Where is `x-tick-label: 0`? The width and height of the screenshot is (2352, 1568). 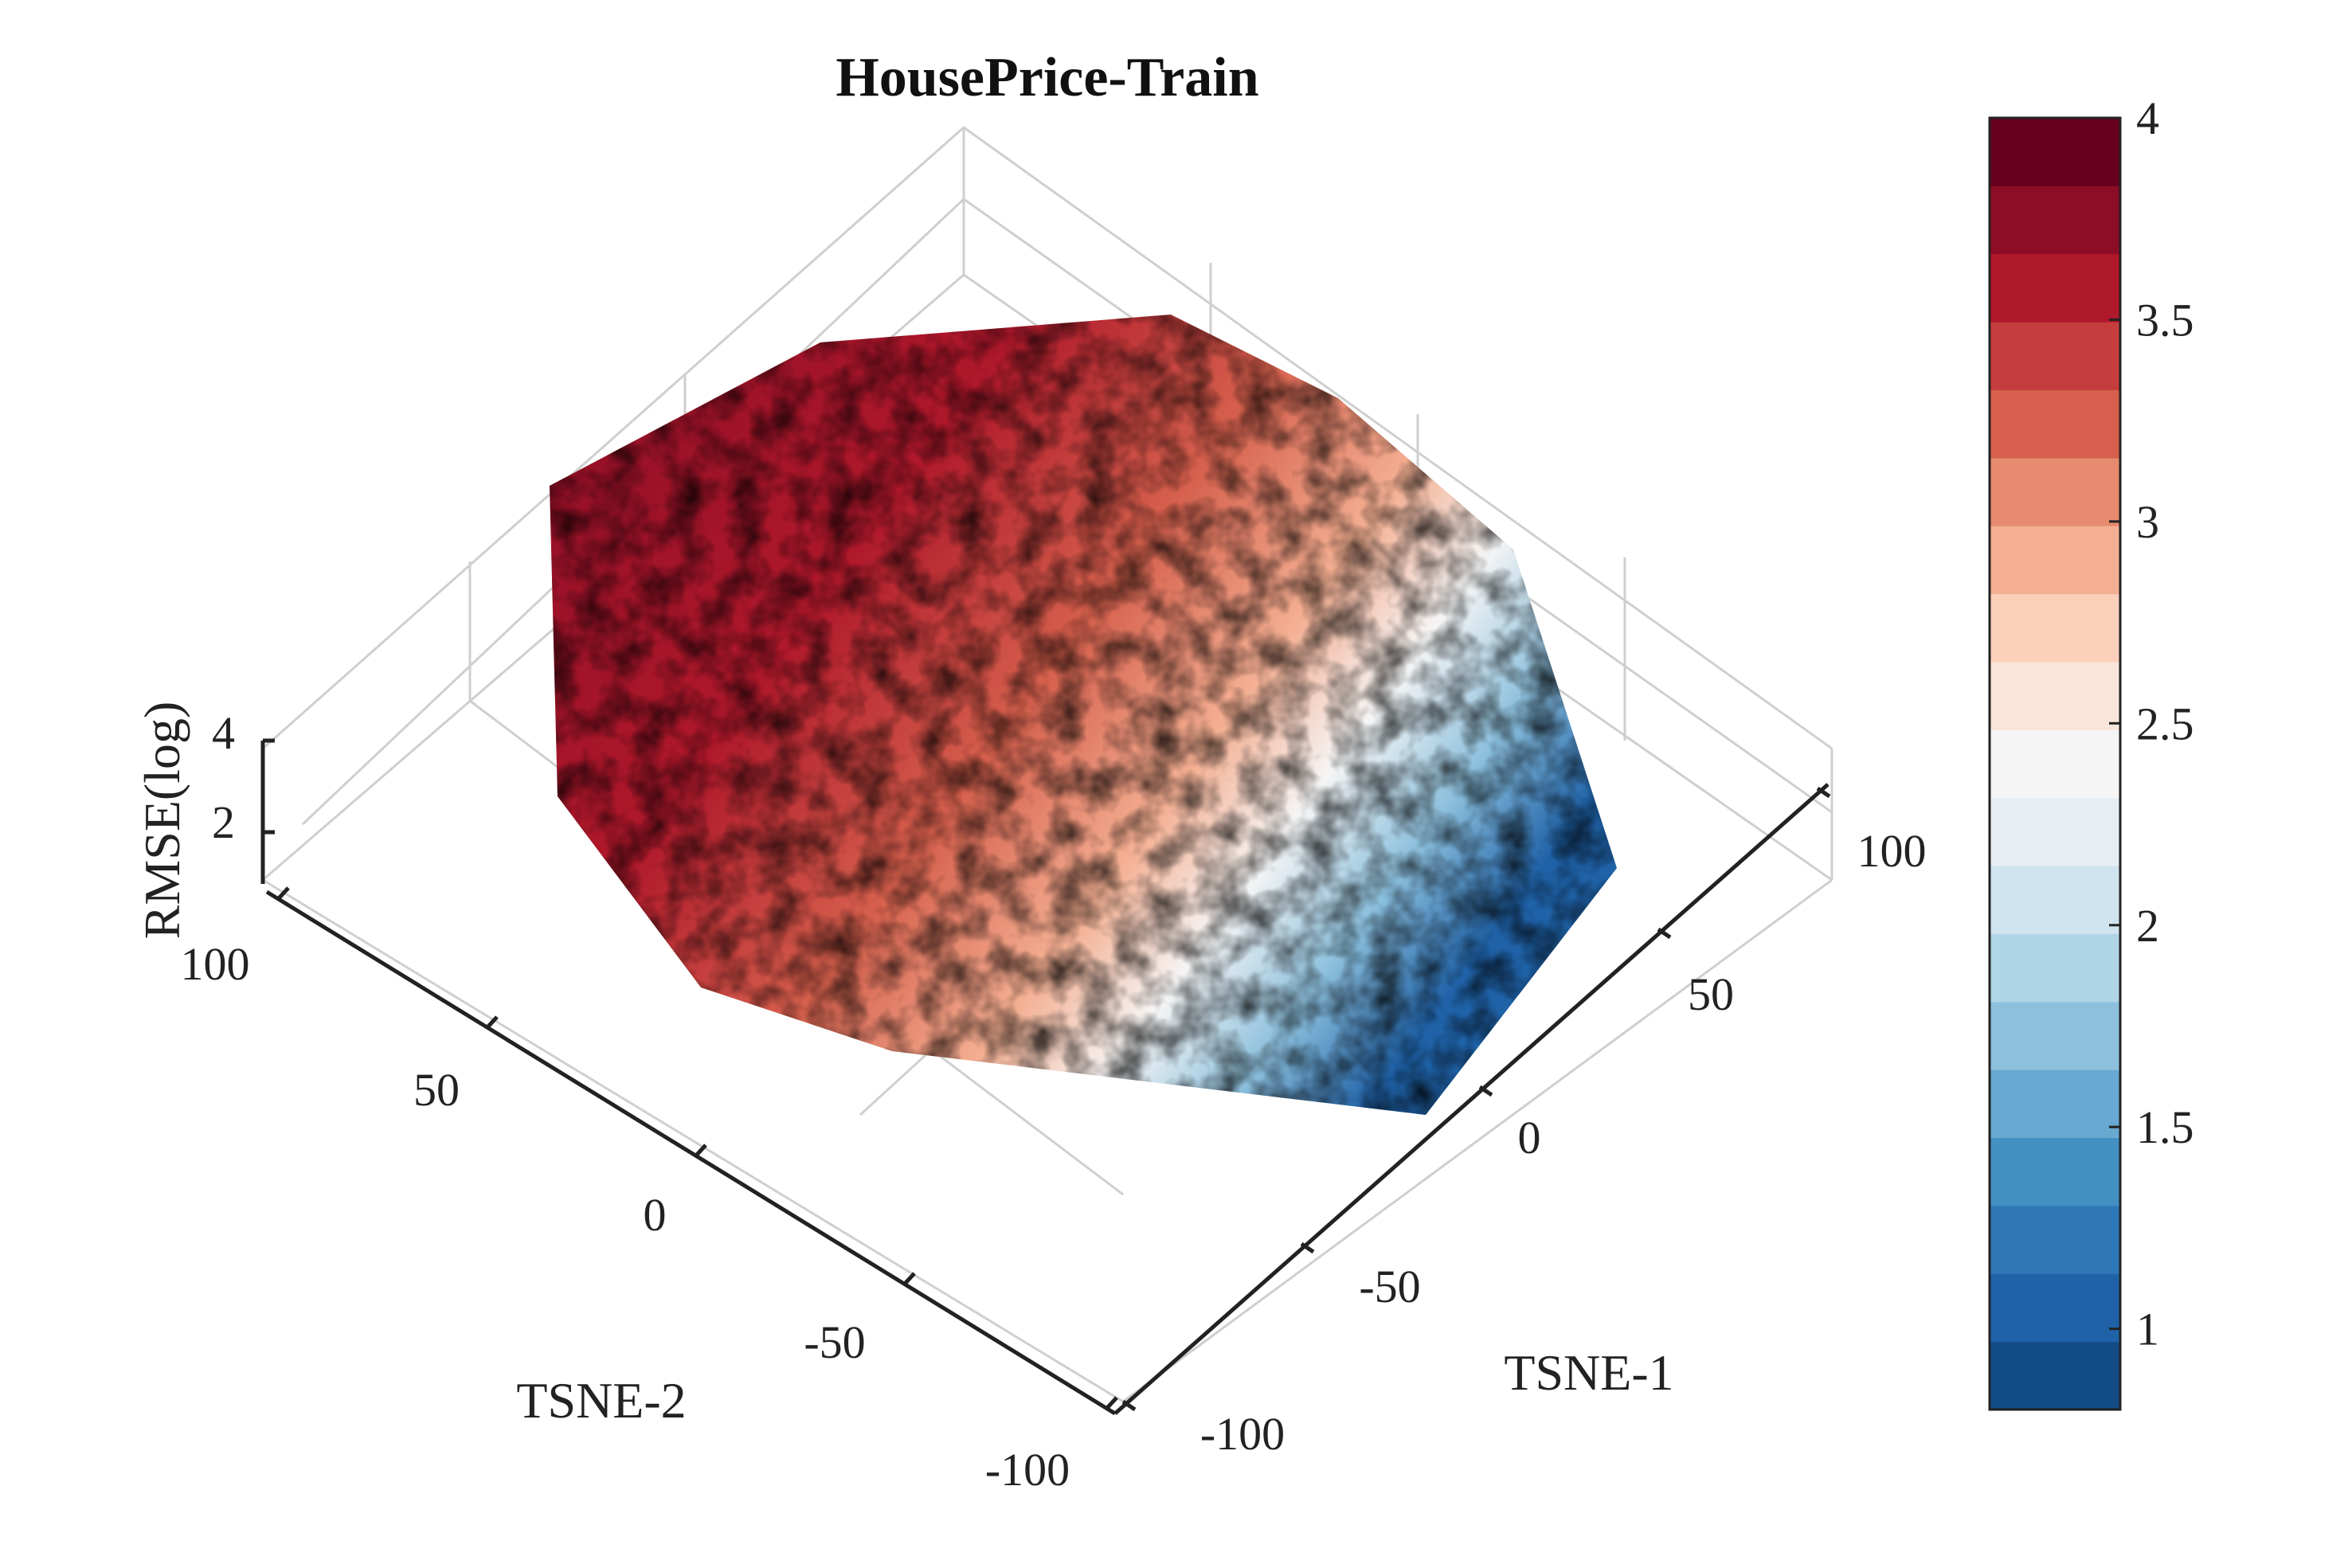
x-tick-label: 0 is located at coordinates (1529, 1137).